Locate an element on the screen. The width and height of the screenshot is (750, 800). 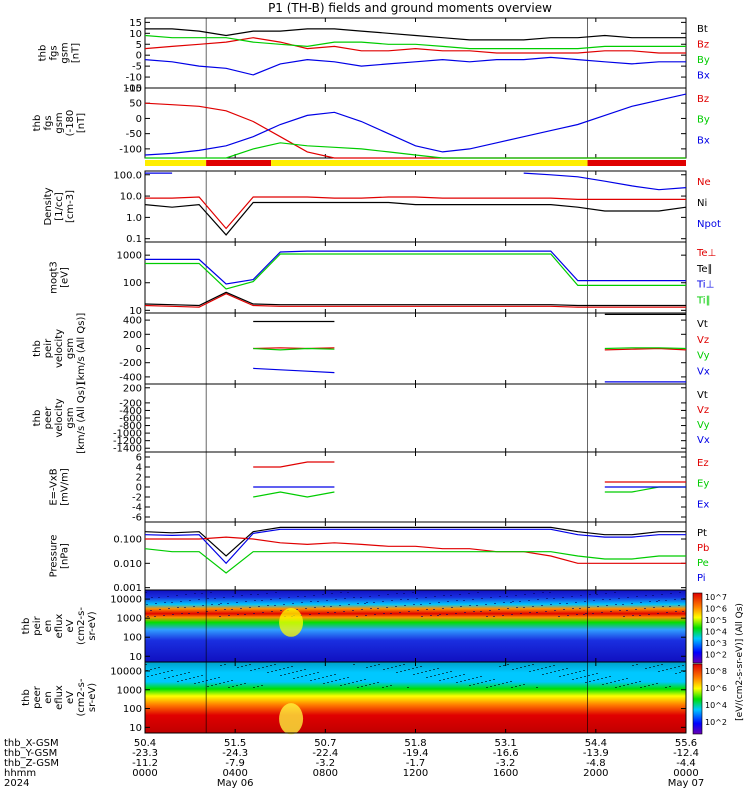
y-tick-label: 100 is located at coordinates (132, 283).